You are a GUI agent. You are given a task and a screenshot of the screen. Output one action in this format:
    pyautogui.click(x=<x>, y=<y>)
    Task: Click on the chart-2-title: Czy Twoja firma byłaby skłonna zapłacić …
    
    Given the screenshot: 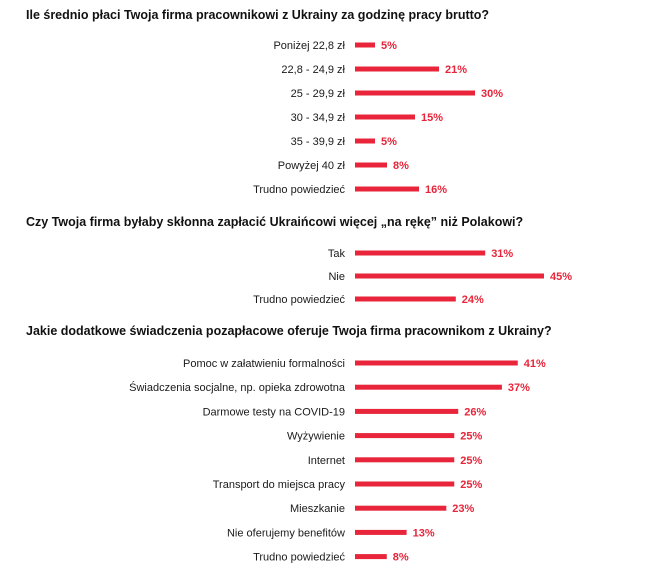 What is the action you would take?
    pyautogui.click(x=274, y=222)
    